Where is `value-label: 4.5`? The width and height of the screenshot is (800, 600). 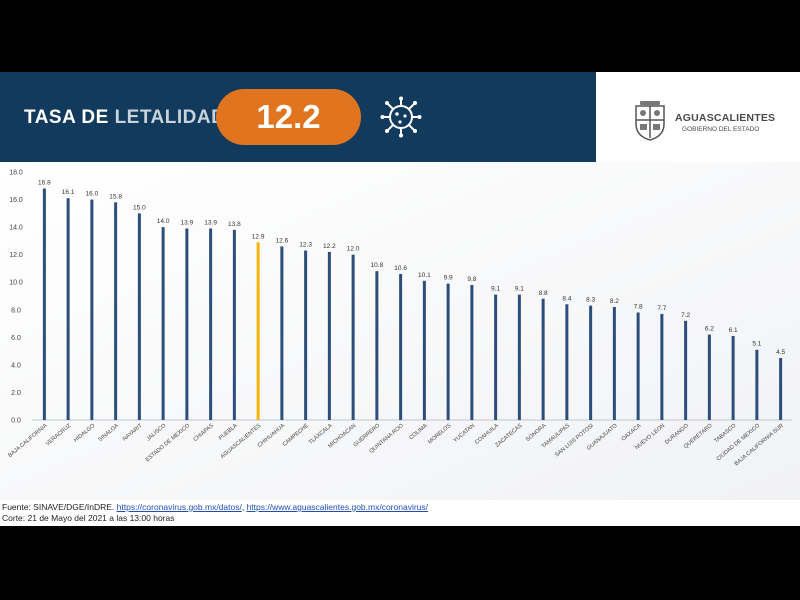
value-label: 4.5 is located at coordinates (780, 352).